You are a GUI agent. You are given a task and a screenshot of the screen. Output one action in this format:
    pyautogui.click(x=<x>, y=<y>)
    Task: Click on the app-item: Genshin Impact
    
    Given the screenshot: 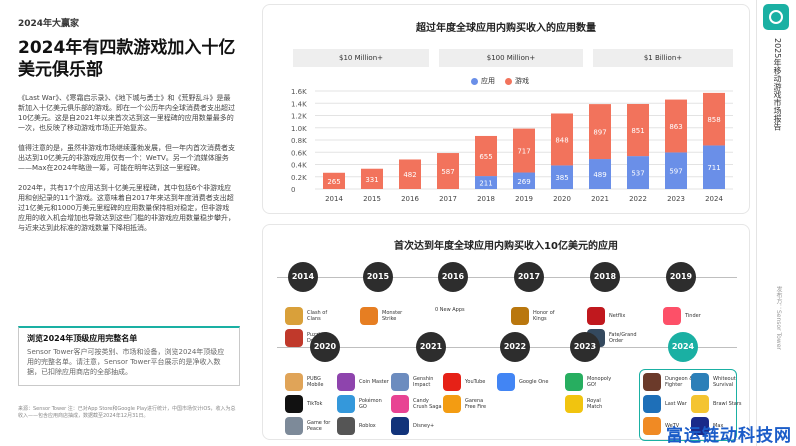 What is the action you would take?
    pyautogui.click(x=417, y=382)
    